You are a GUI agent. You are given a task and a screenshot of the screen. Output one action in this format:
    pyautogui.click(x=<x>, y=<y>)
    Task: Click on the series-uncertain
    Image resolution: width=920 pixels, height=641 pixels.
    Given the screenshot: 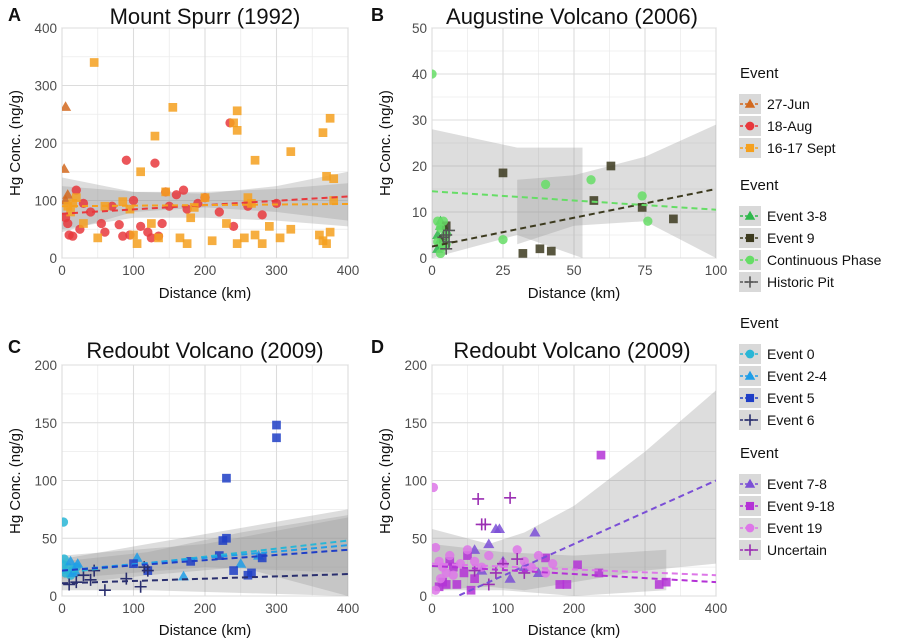 What is the action you would take?
    pyautogui.click(x=499, y=541)
    